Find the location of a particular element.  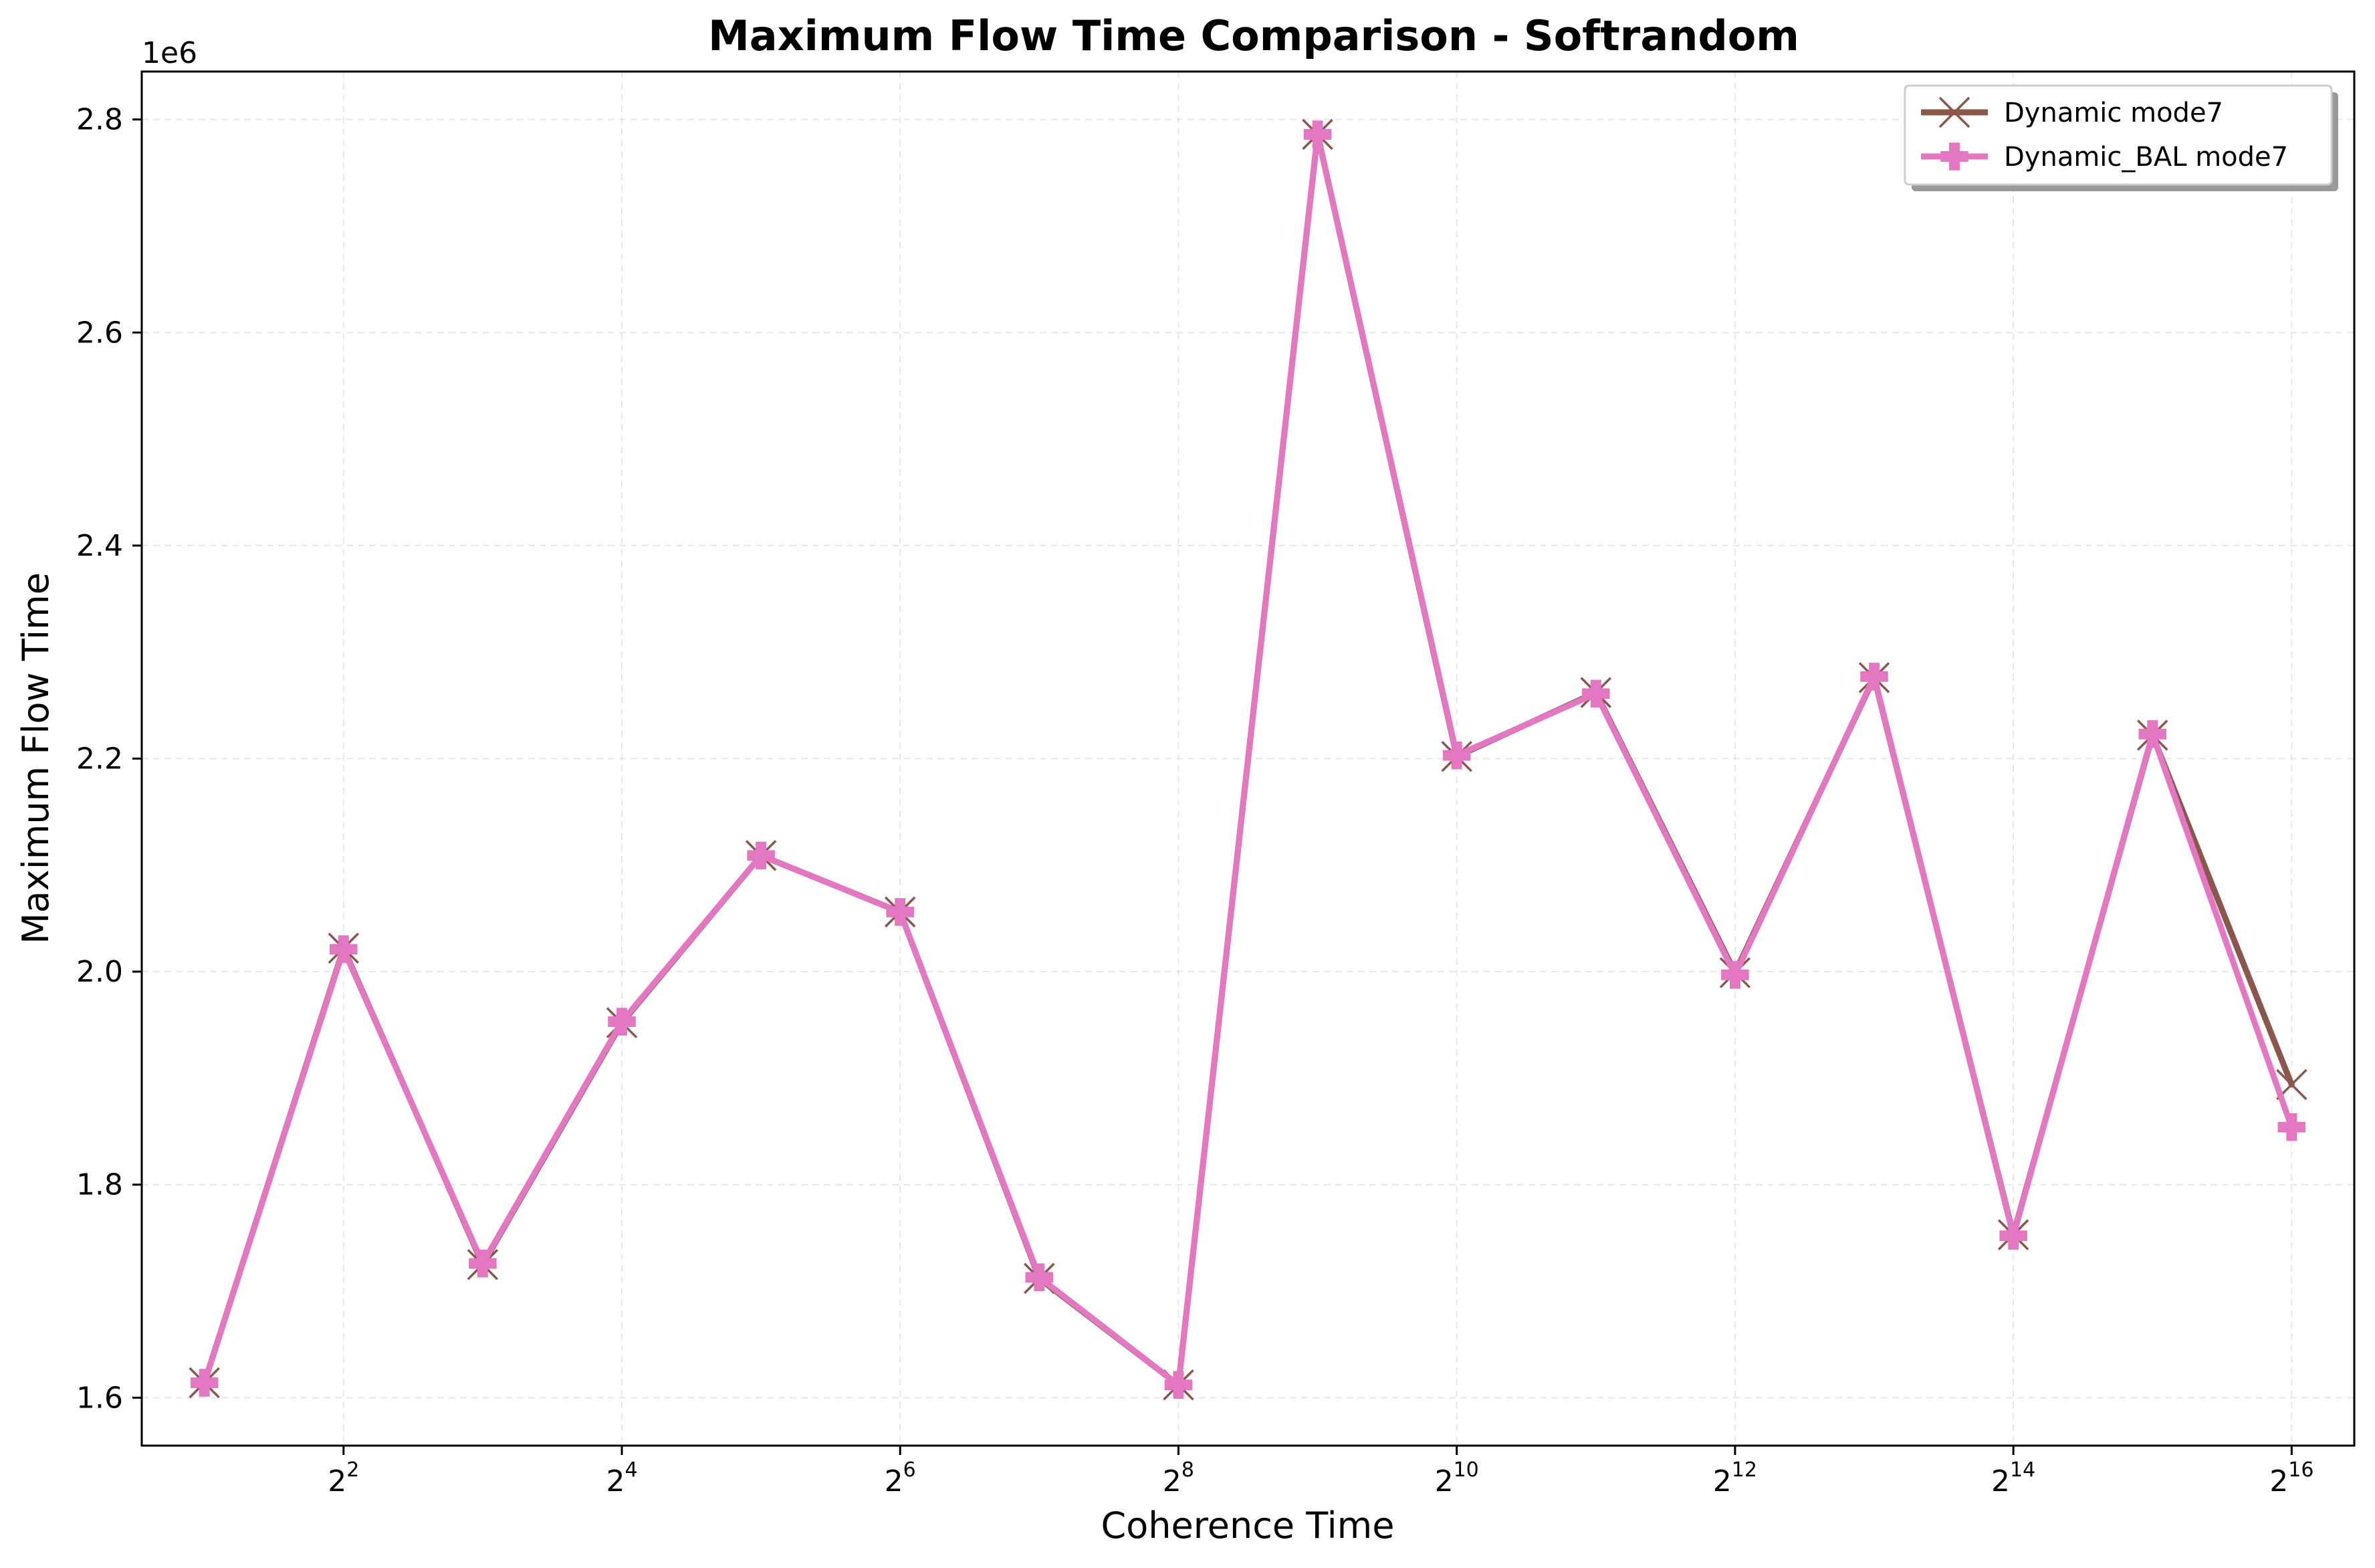

legend-item: Dynamic_BAL mode7 is located at coordinates (2104, 157).